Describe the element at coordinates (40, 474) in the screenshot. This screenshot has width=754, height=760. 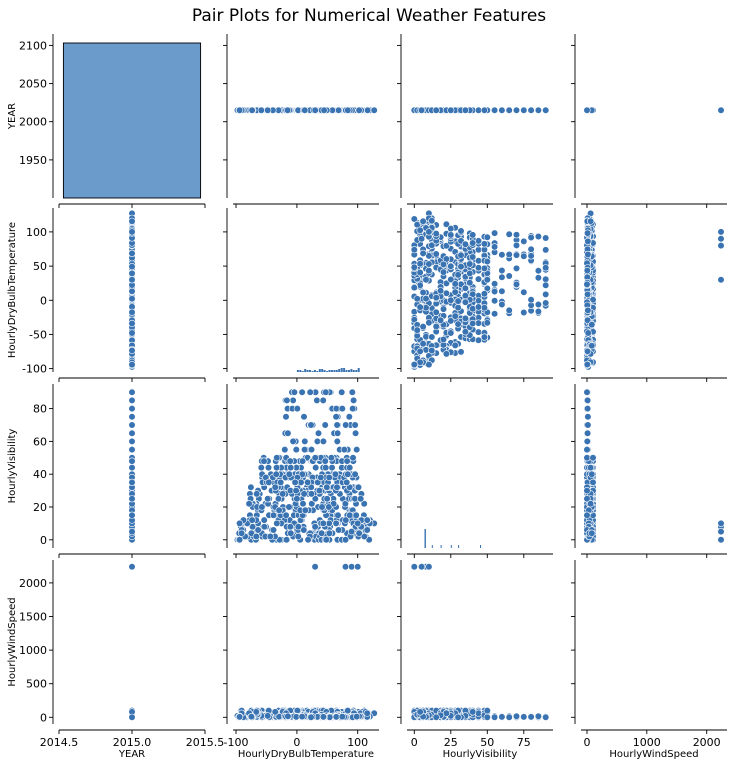
I see `y-tick-label: 40` at that location.